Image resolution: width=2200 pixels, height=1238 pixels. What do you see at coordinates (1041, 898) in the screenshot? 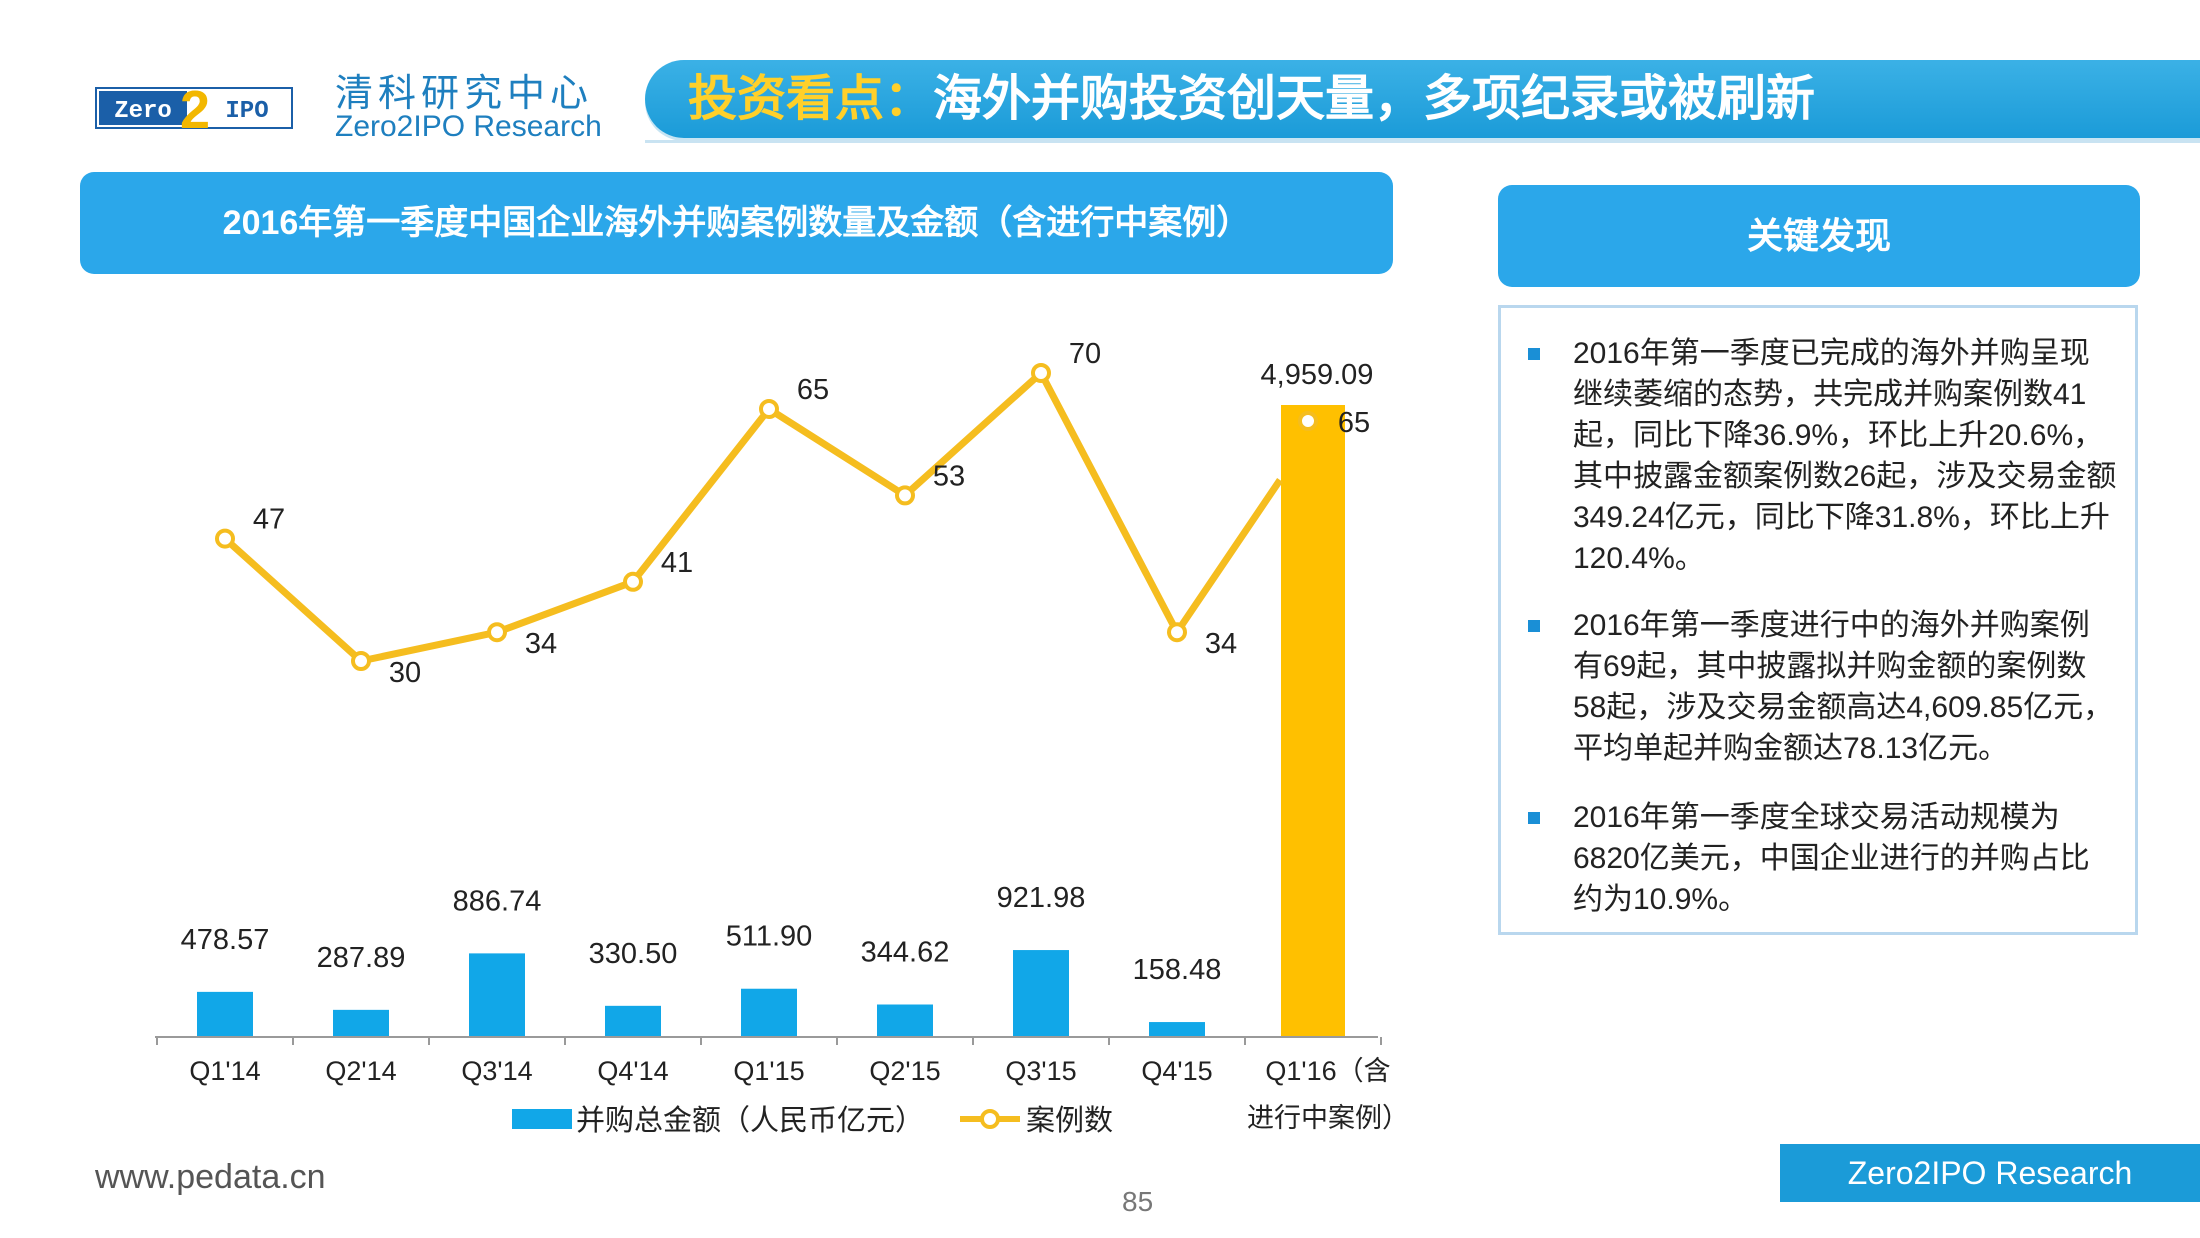
I see `bar-value-label: 921.98` at bounding box center [1041, 898].